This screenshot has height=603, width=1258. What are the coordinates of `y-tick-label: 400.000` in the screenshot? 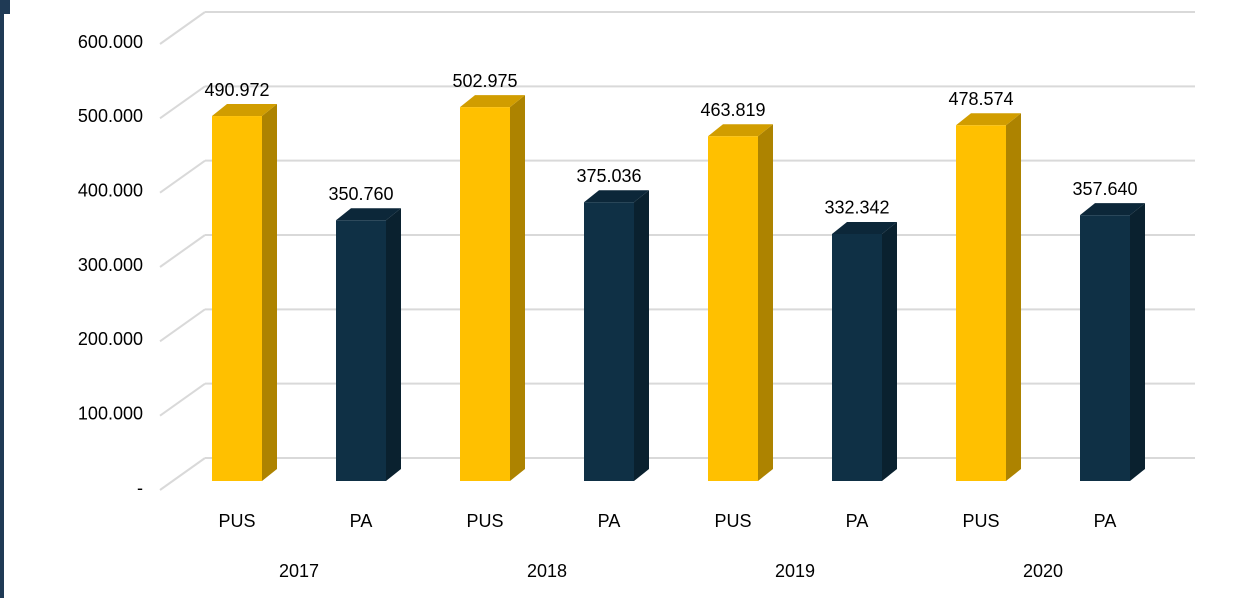 It's located at (110, 190).